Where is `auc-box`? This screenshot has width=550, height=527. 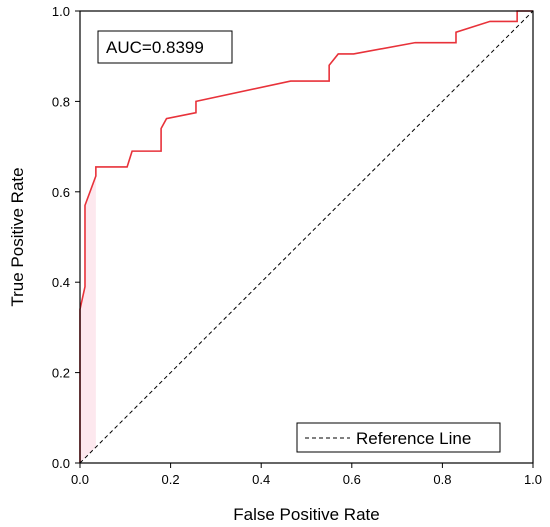
auc-box is located at coordinates (165, 47).